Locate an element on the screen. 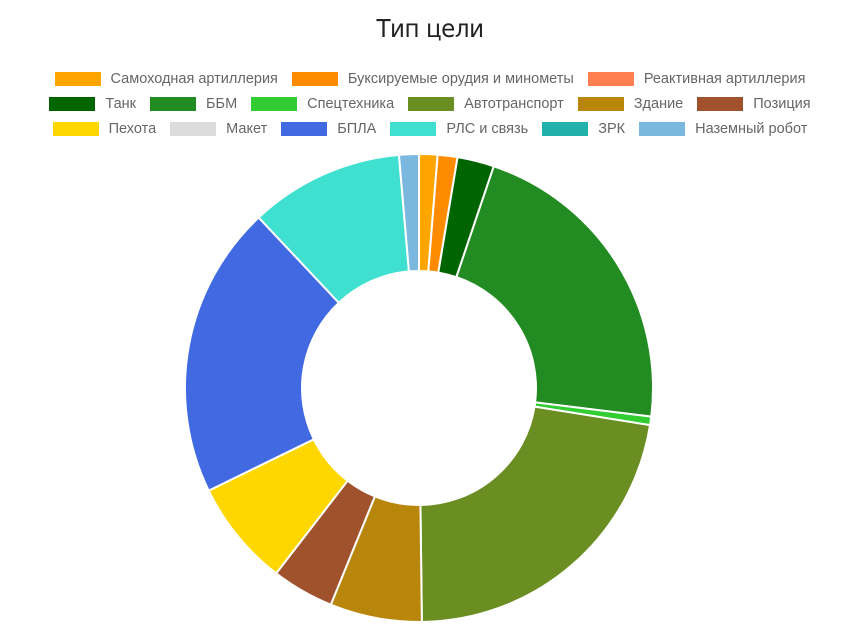 This screenshot has width=860, height=640. legend-label: РЛС и связь is located at coordinates (487, 128).